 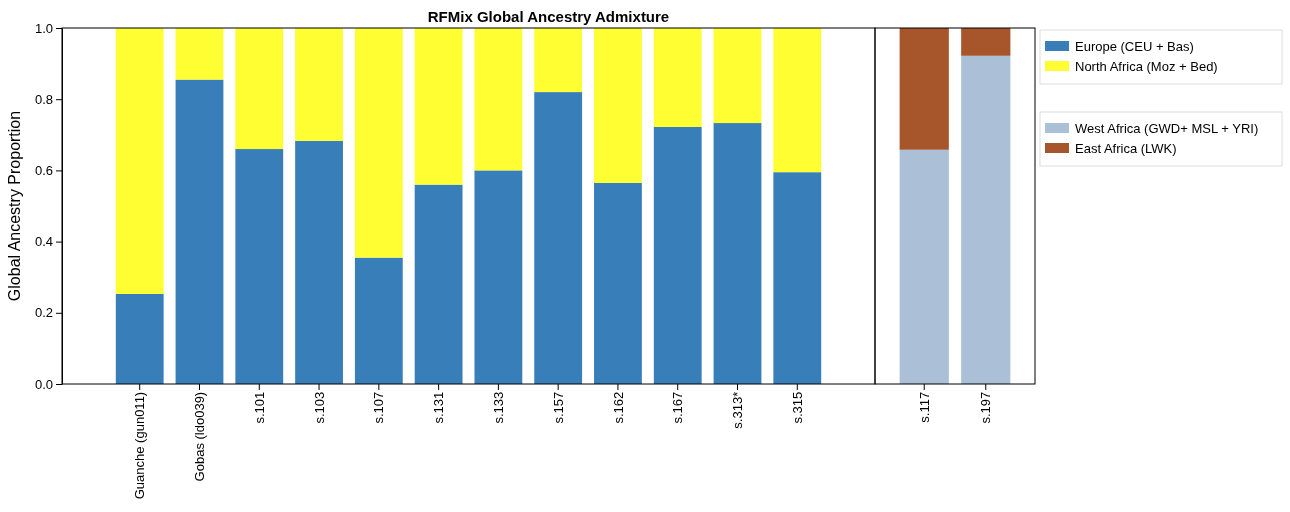 I want to click on x-tick-label: s.162, so click(x=618, y=407).